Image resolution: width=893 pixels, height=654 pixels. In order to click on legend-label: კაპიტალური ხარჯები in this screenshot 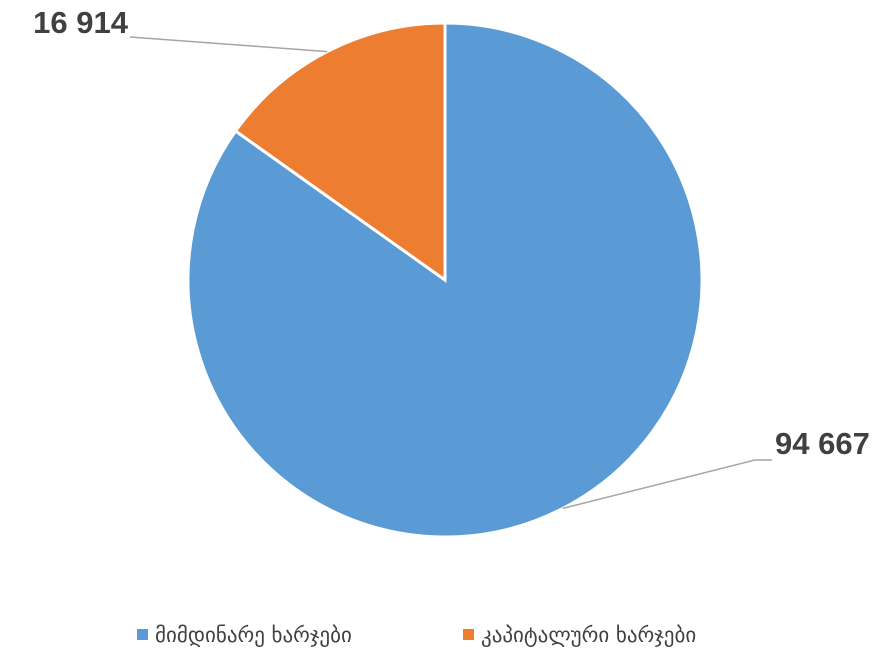, I will do `click(588, 635)`.